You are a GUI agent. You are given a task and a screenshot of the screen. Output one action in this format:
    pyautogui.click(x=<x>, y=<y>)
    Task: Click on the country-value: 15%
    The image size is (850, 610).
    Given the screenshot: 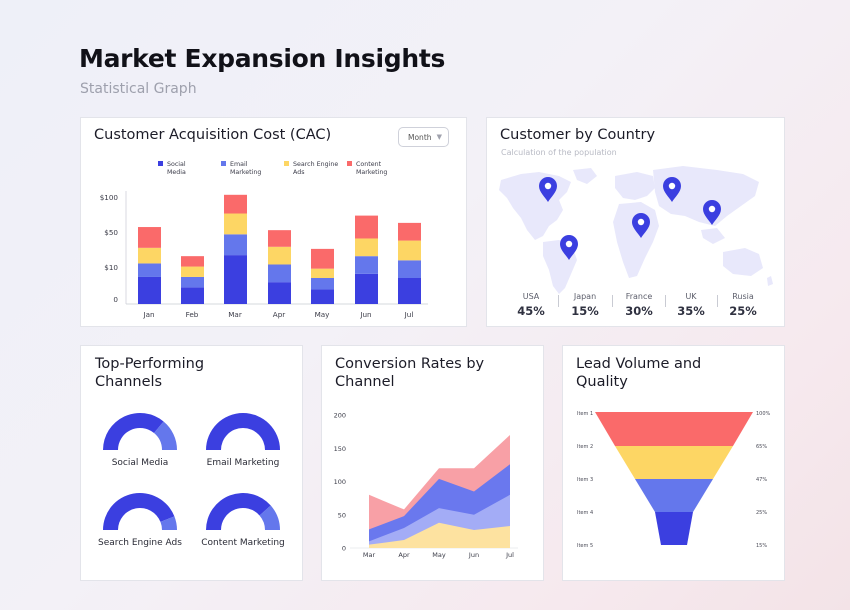 What is the action you would take?
    pyautogui.click(x=585, y=311)
    